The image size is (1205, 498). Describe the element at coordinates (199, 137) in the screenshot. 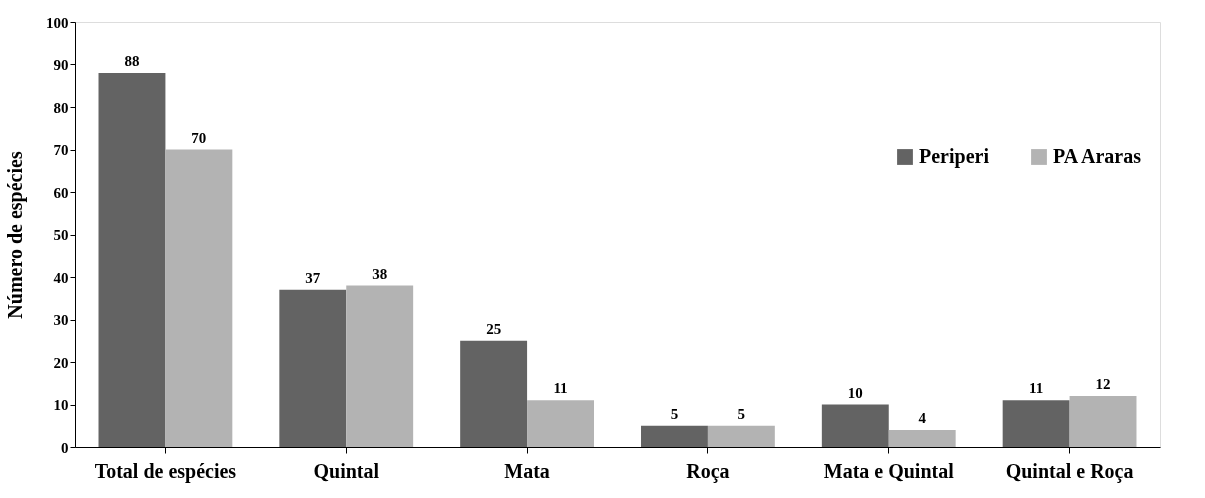

I see `data-label: 70` at that location.